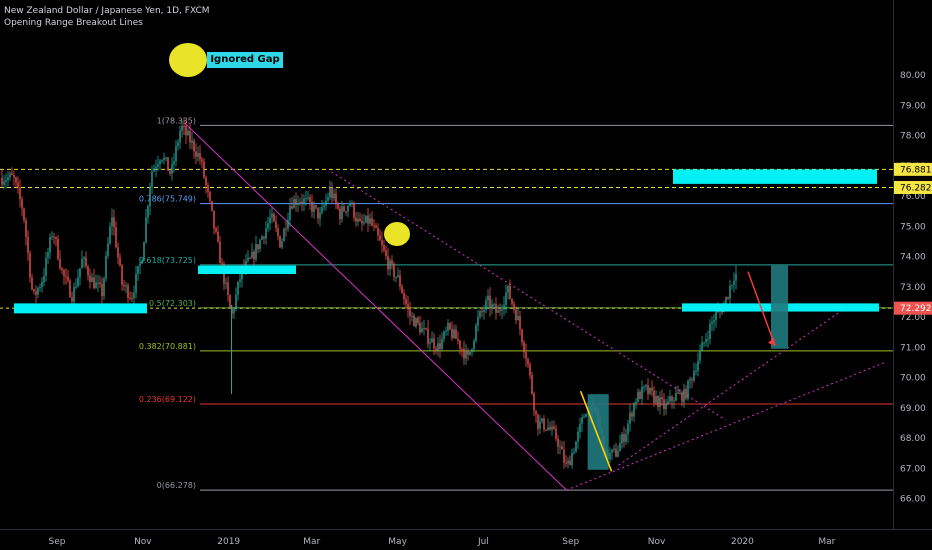  I want to click on support-line-upper, so click(734, 385).